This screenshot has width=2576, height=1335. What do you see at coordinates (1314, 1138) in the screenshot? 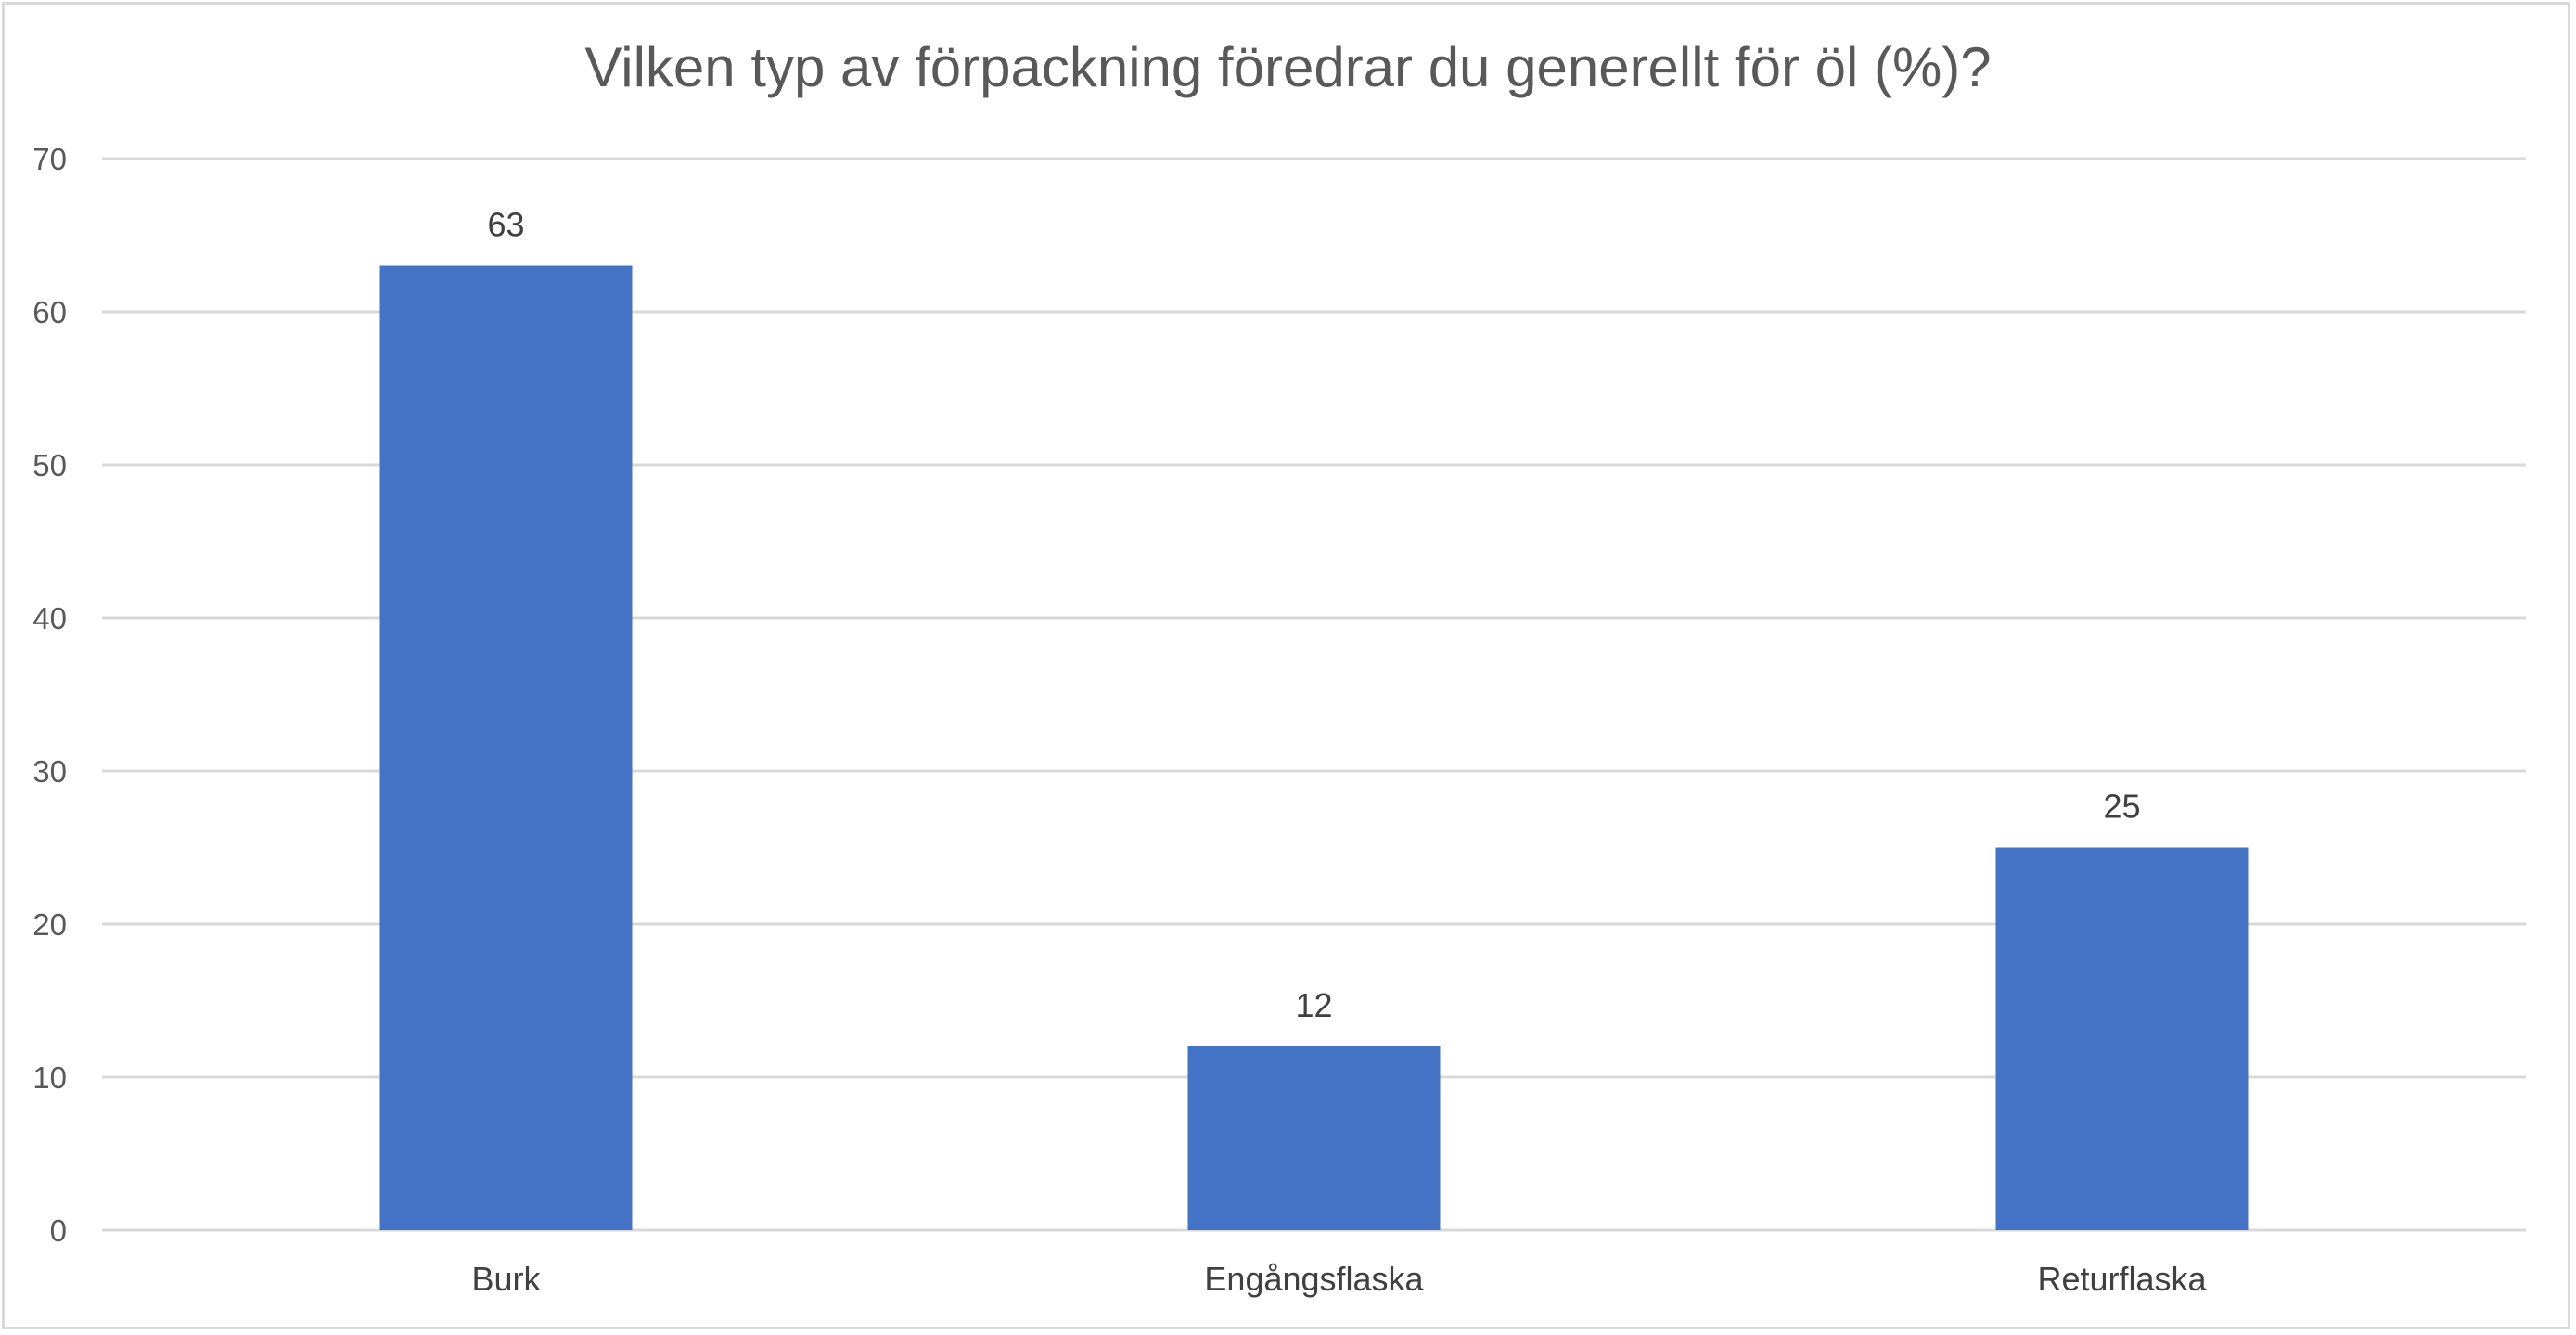
I see `bar-engångsflaska` at bounding box center [1314, 1138].